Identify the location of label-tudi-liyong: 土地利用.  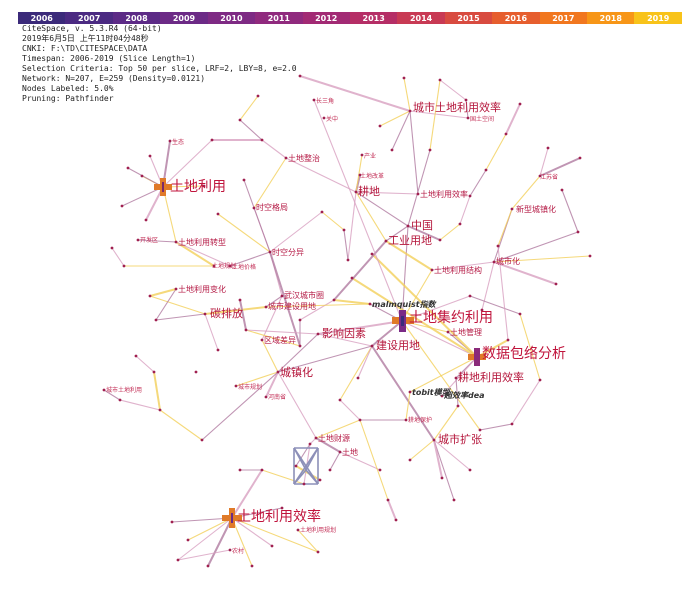
(198, 187).